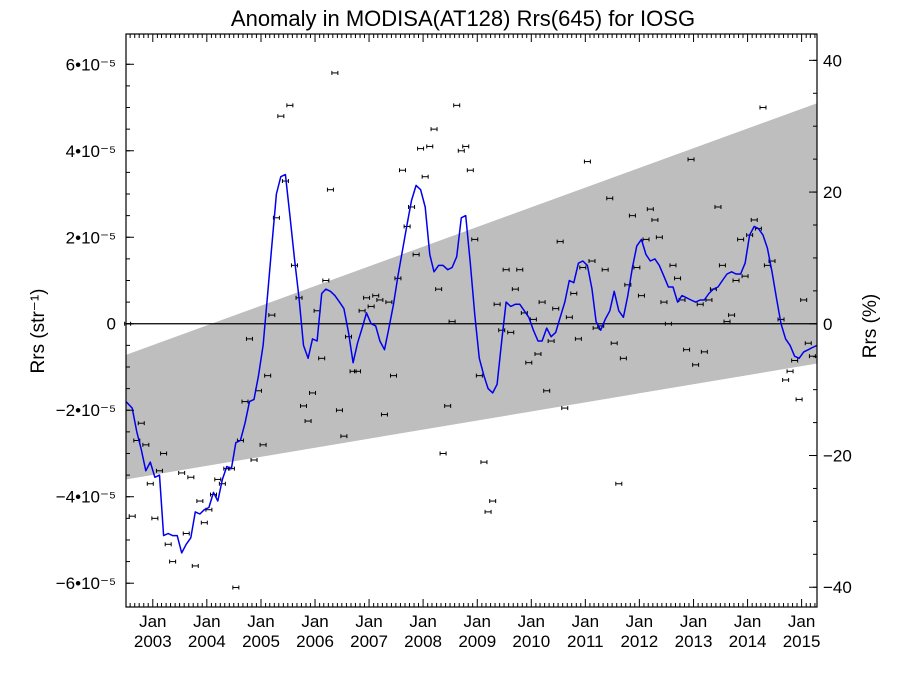  I want to click on y-tick-label-left: −2•10⁻⁵, so click(86, 410).